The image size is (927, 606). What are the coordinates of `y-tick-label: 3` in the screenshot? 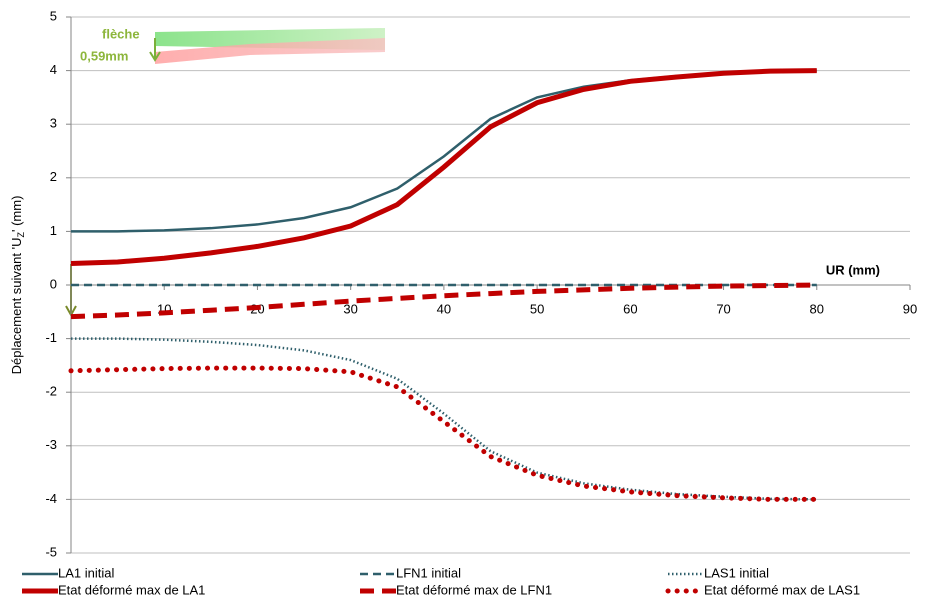 It's located at (53, 123).